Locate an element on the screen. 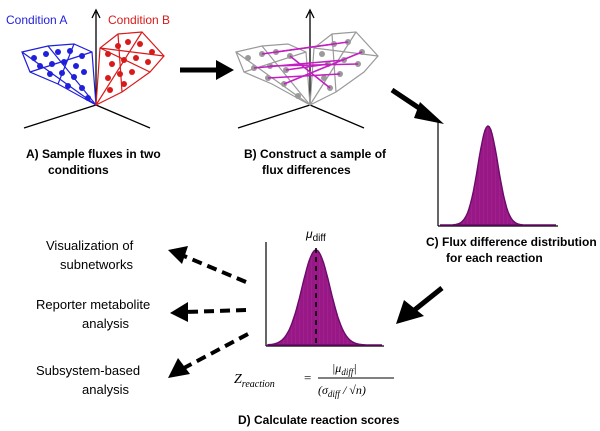 This screenshot has width=600, height=431. outcome-arrows is located at coordinates (216, 312).